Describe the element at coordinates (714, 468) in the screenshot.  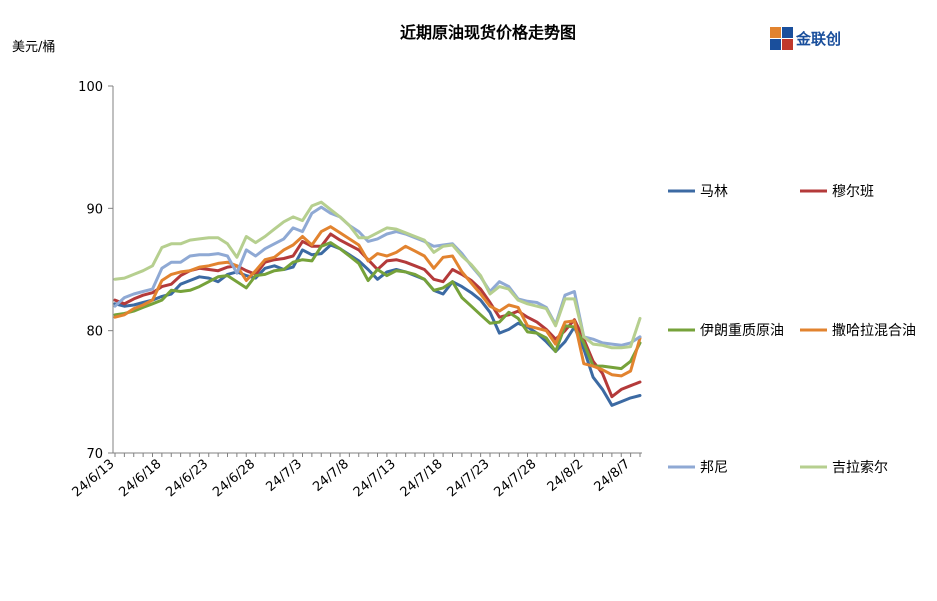
I see `legend-label: 邦尼` at that location.